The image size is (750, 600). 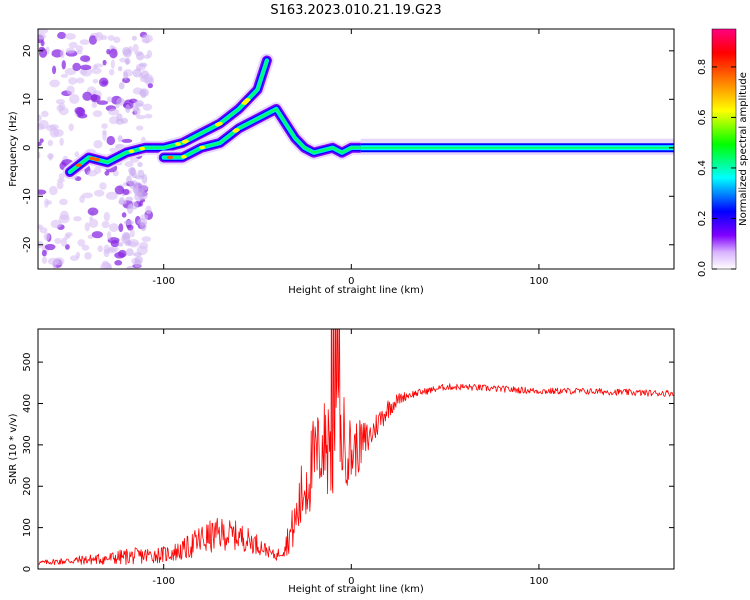 What do you see at coordinates (27, 99) in the screenshot?
I see `spectrogram-y-tick-label: 10` at bounding box center [27, 99].